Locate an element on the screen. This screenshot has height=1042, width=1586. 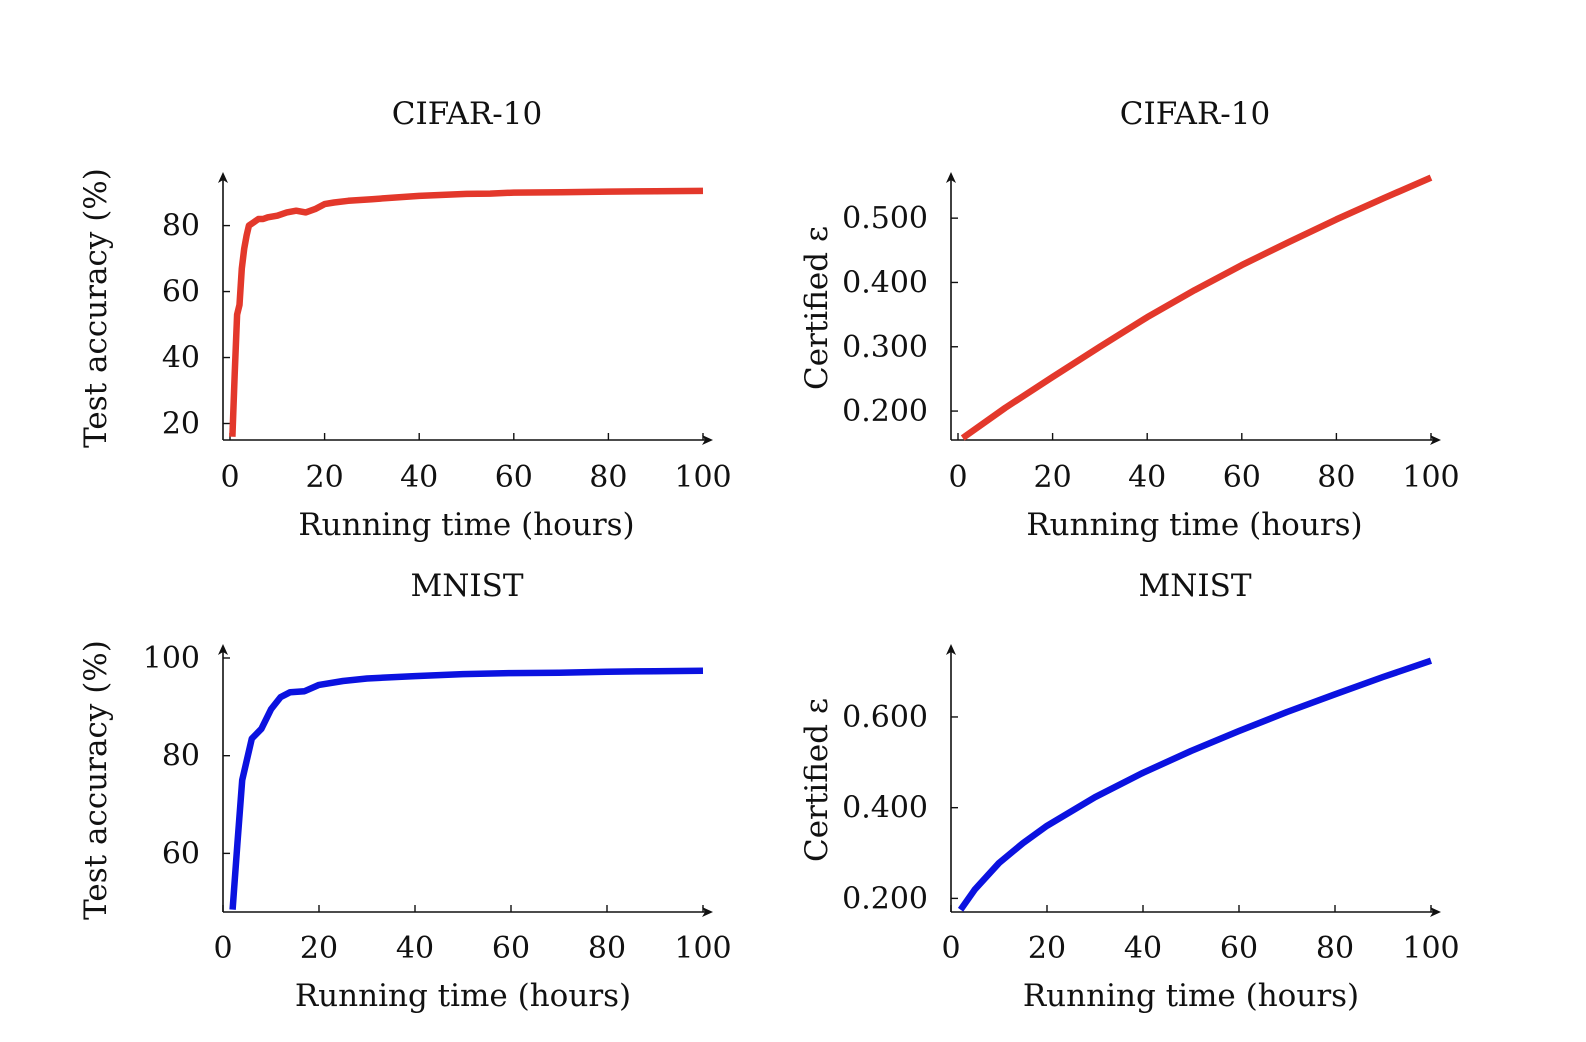
y-tick-label: 0.300 is located at coordinates (885, 347).